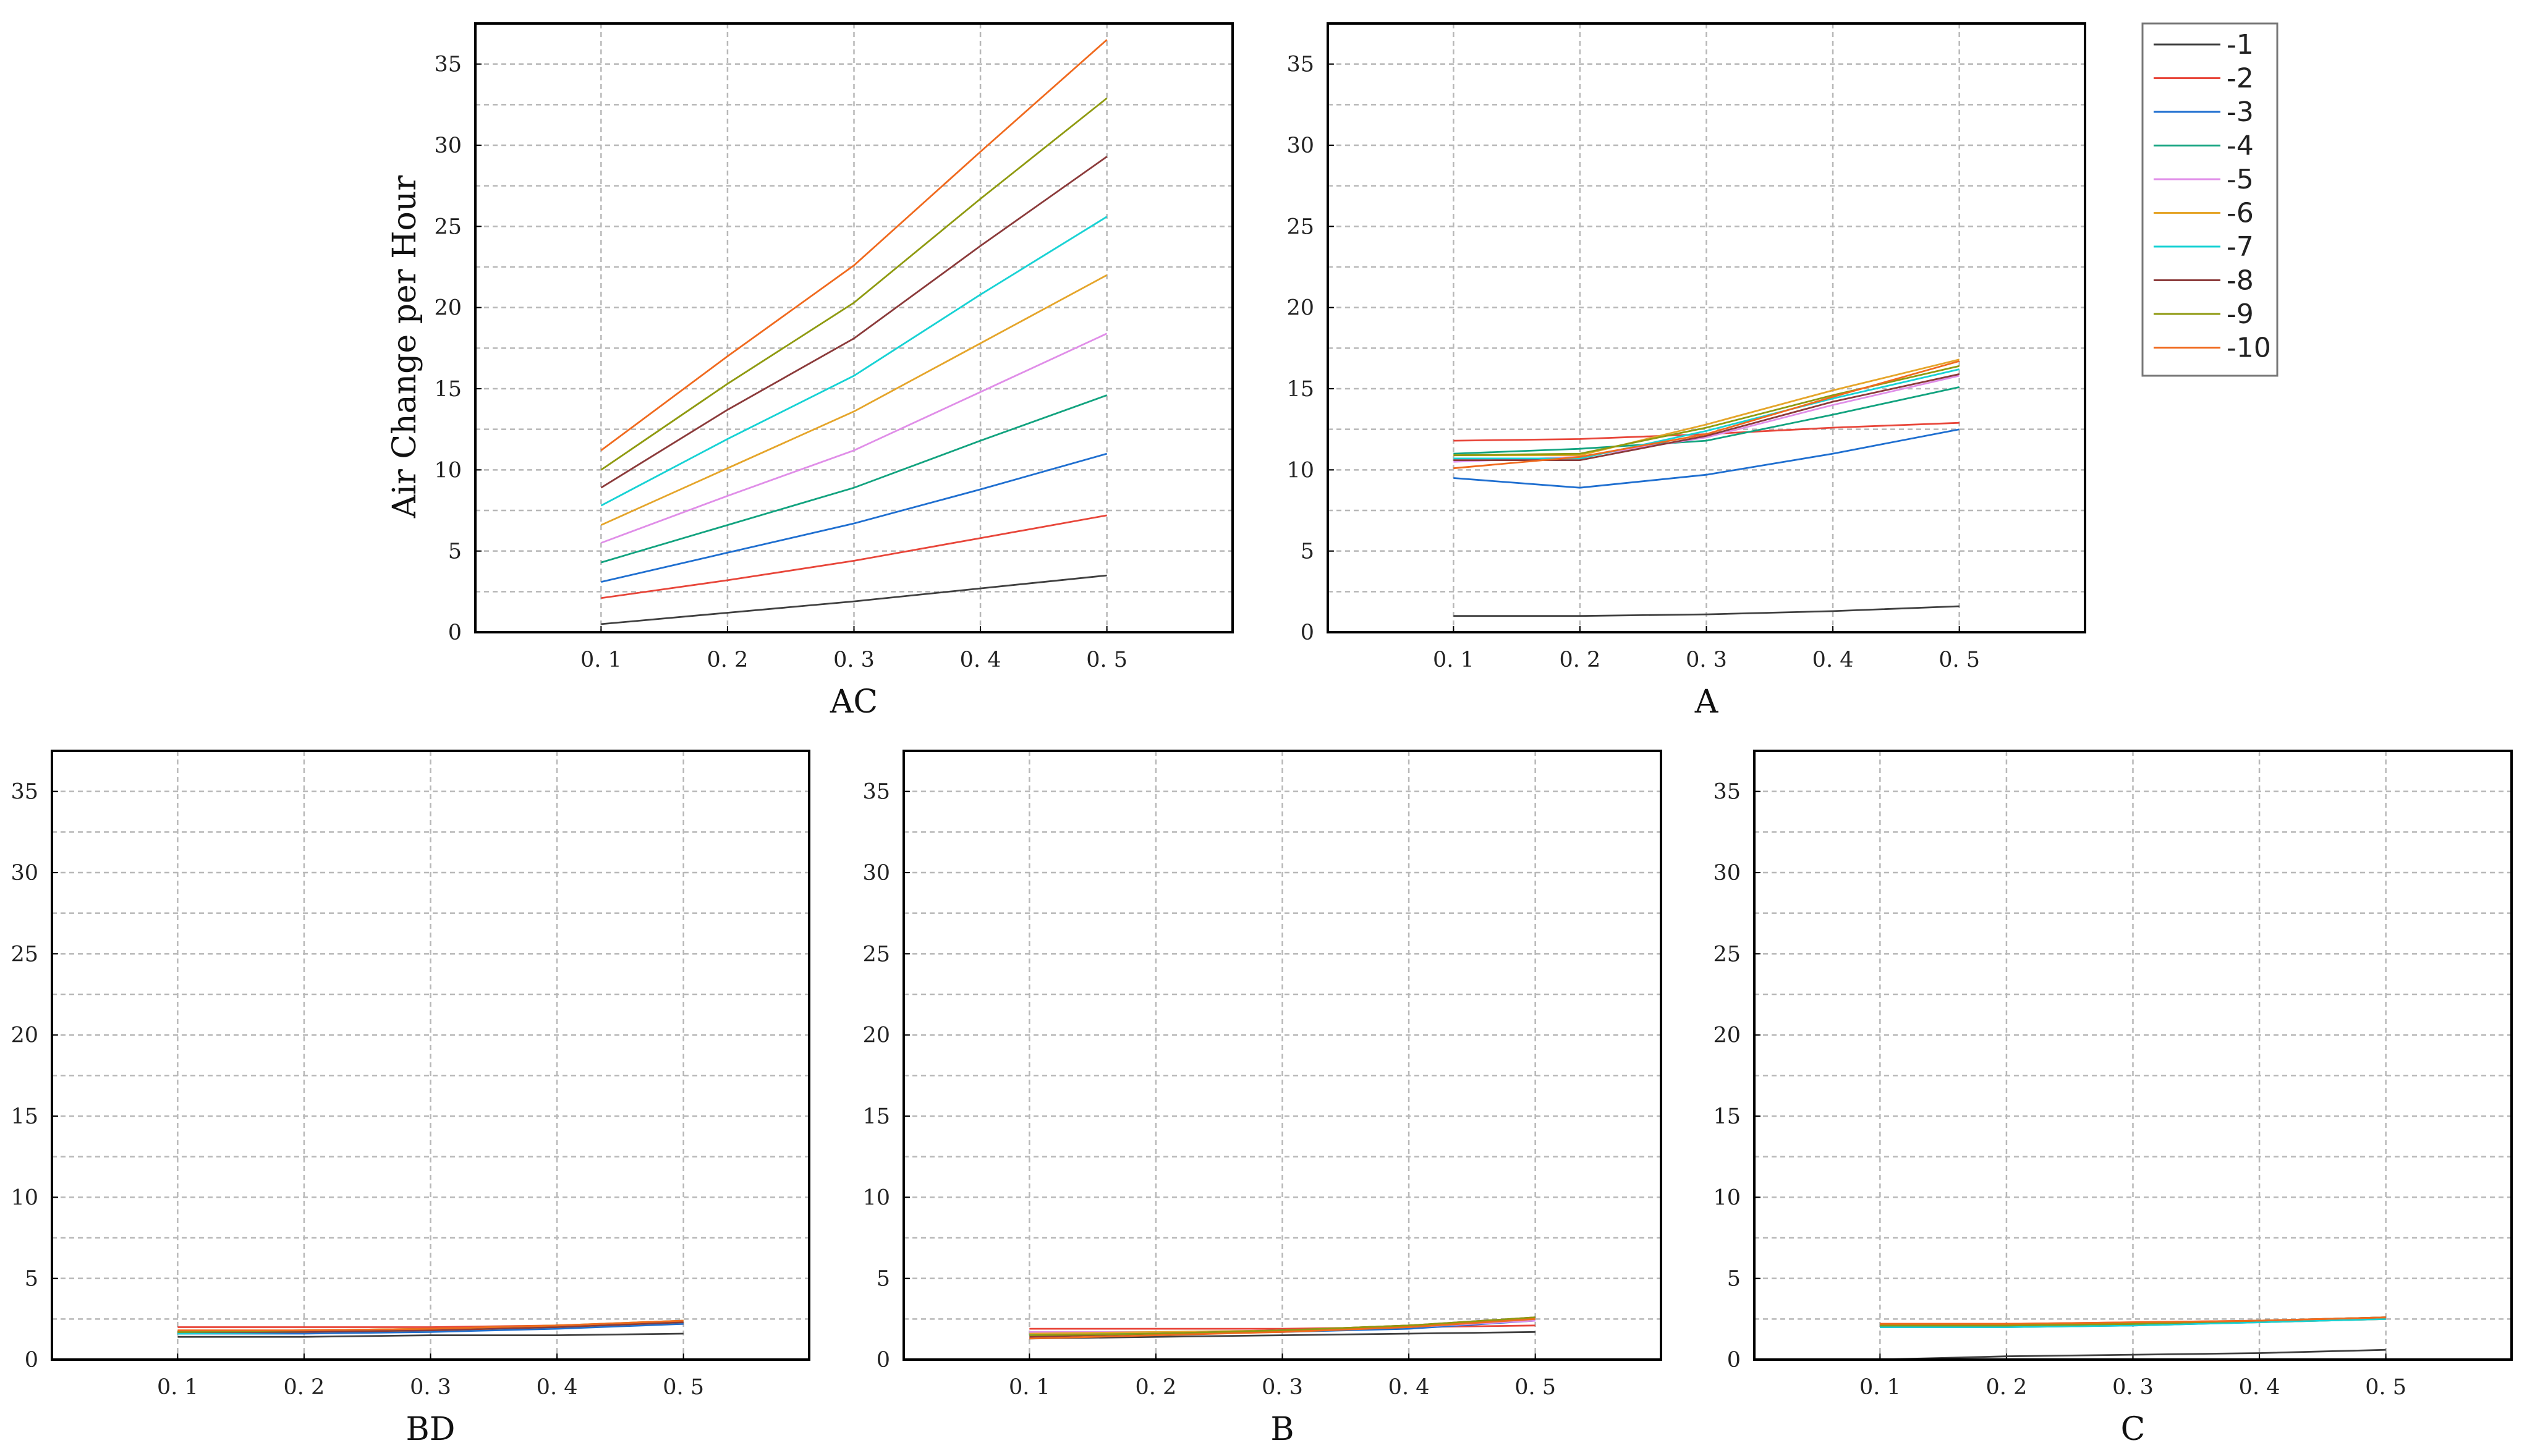 Image resolution: width=2527 pixels, height=1456 pixels. What do you see at coordinates (2240, 79) in the screenshot?
I see `legend-label: -2` at bounding box center [2240, 79].